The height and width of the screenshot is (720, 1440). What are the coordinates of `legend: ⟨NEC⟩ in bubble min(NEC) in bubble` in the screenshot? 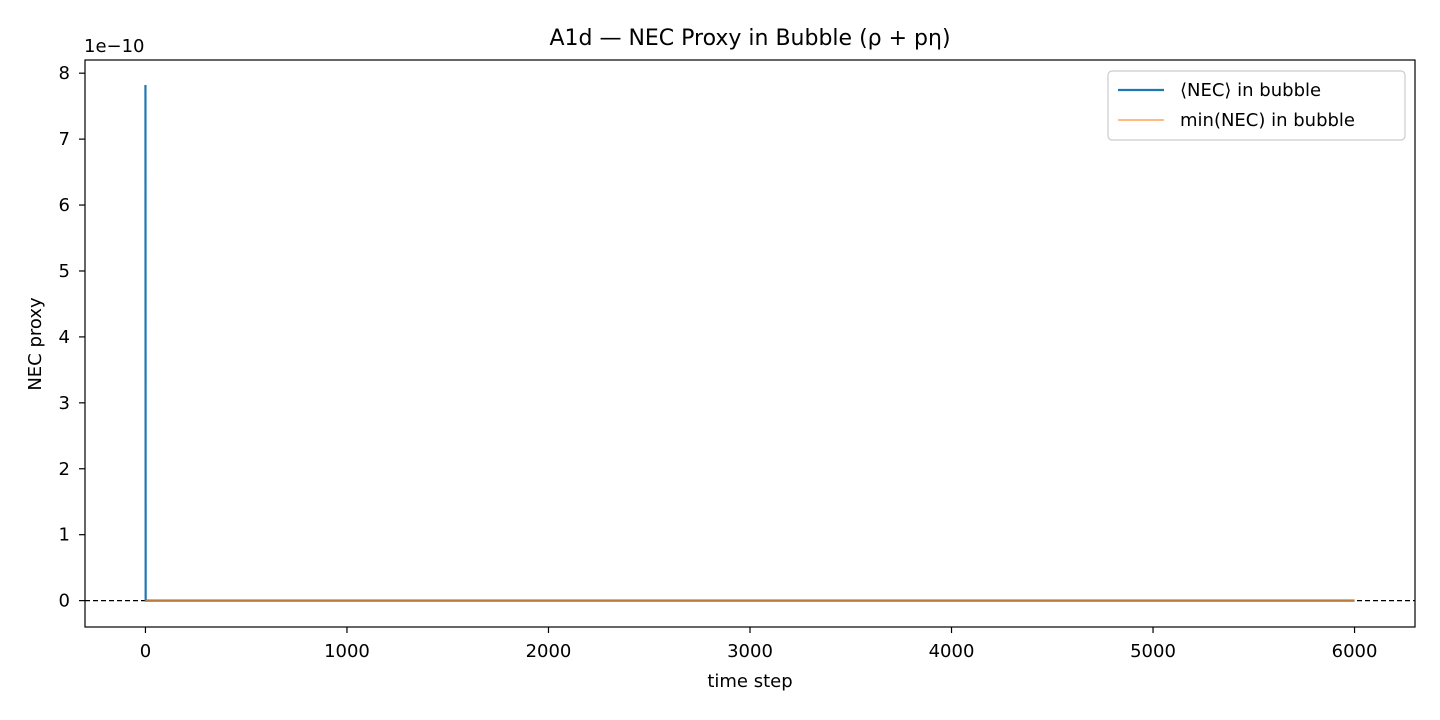 It's located at (1256, 105).